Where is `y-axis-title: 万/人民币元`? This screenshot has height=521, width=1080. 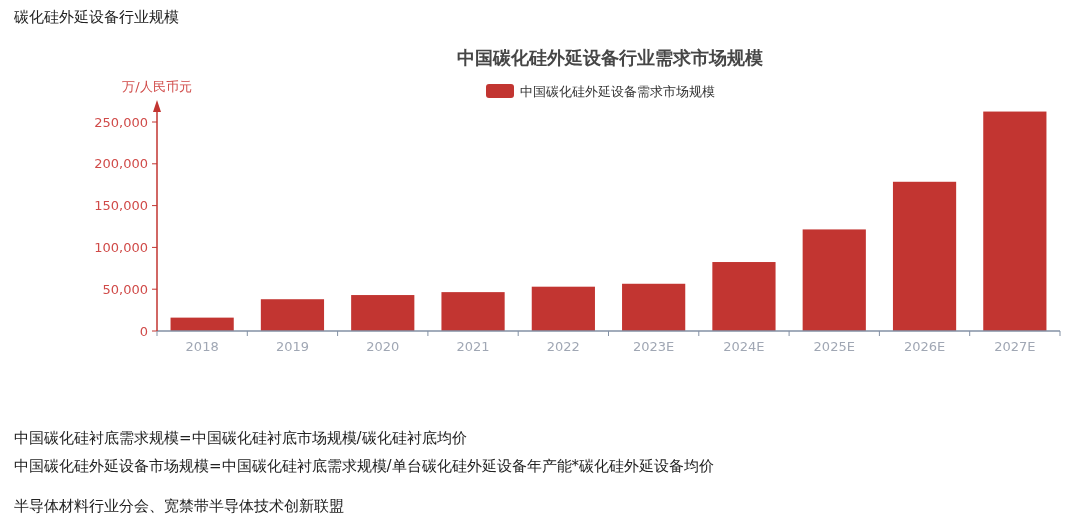 y-axis-title: 万/人民币元 is located at coordinates (157, 86).